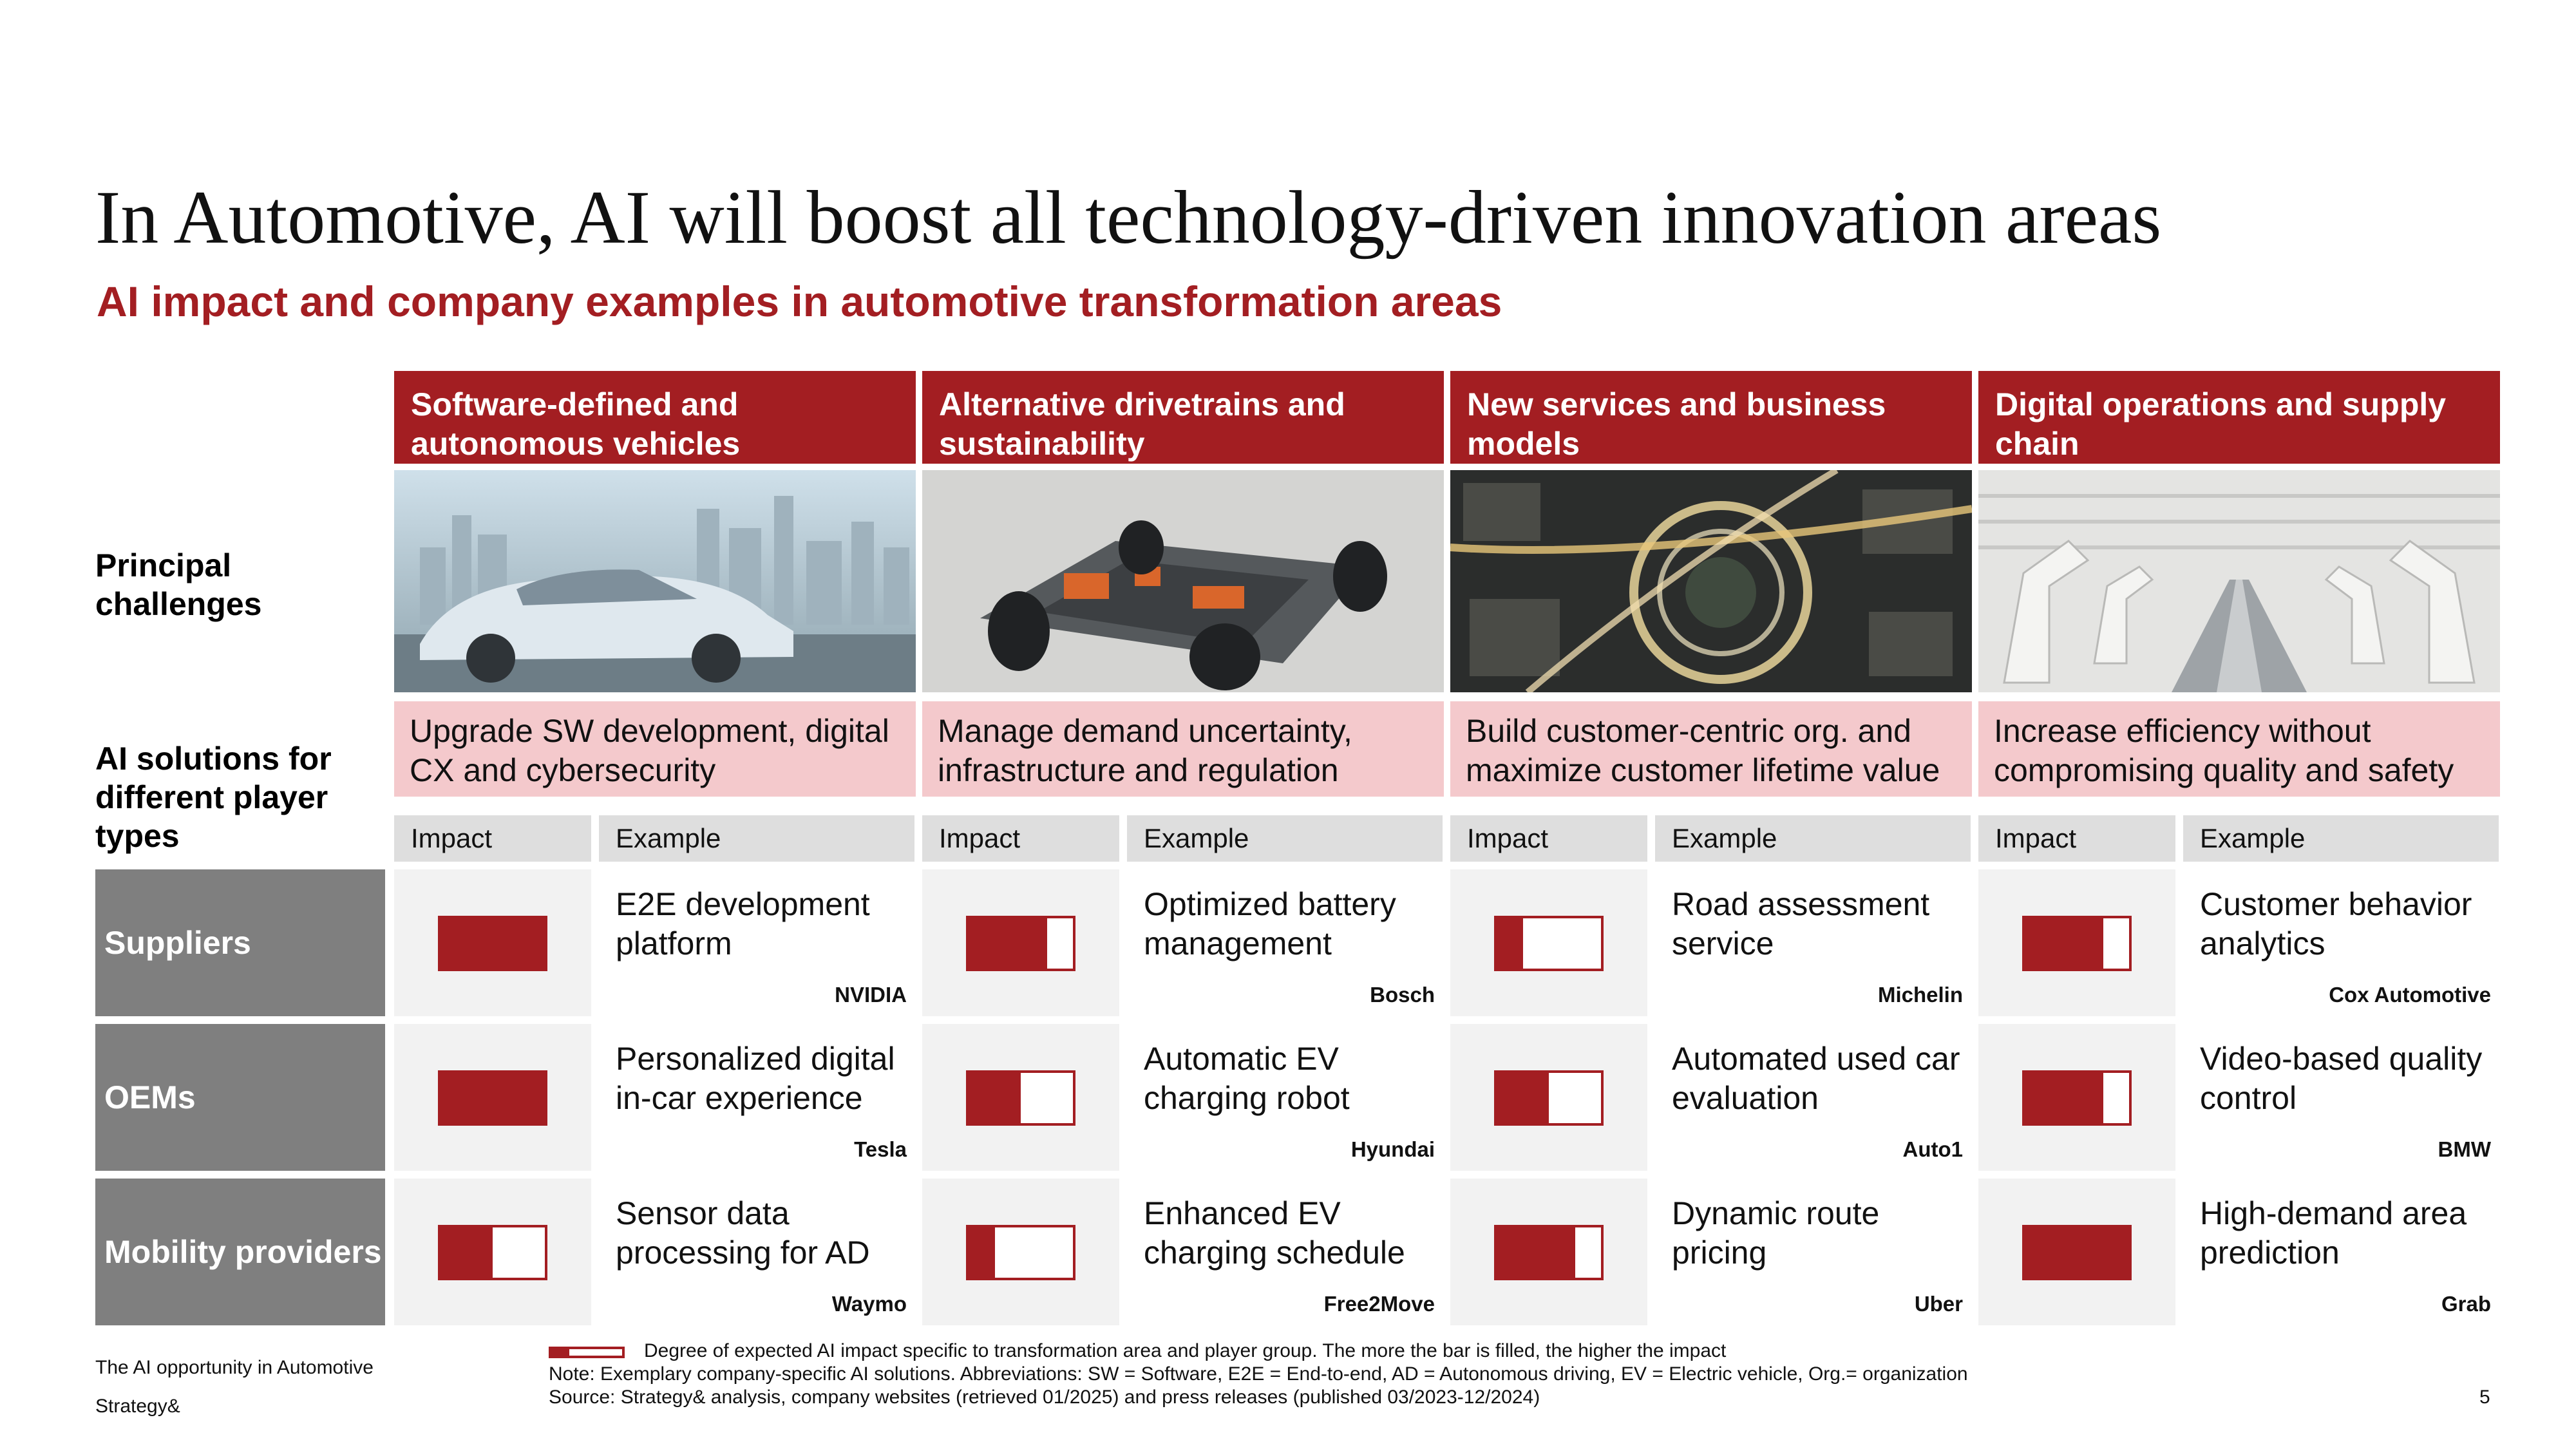  Describe the element at coordinates (2336, 923) in the screenshot. I see `example-text: Customer behavior analytics` at that location.